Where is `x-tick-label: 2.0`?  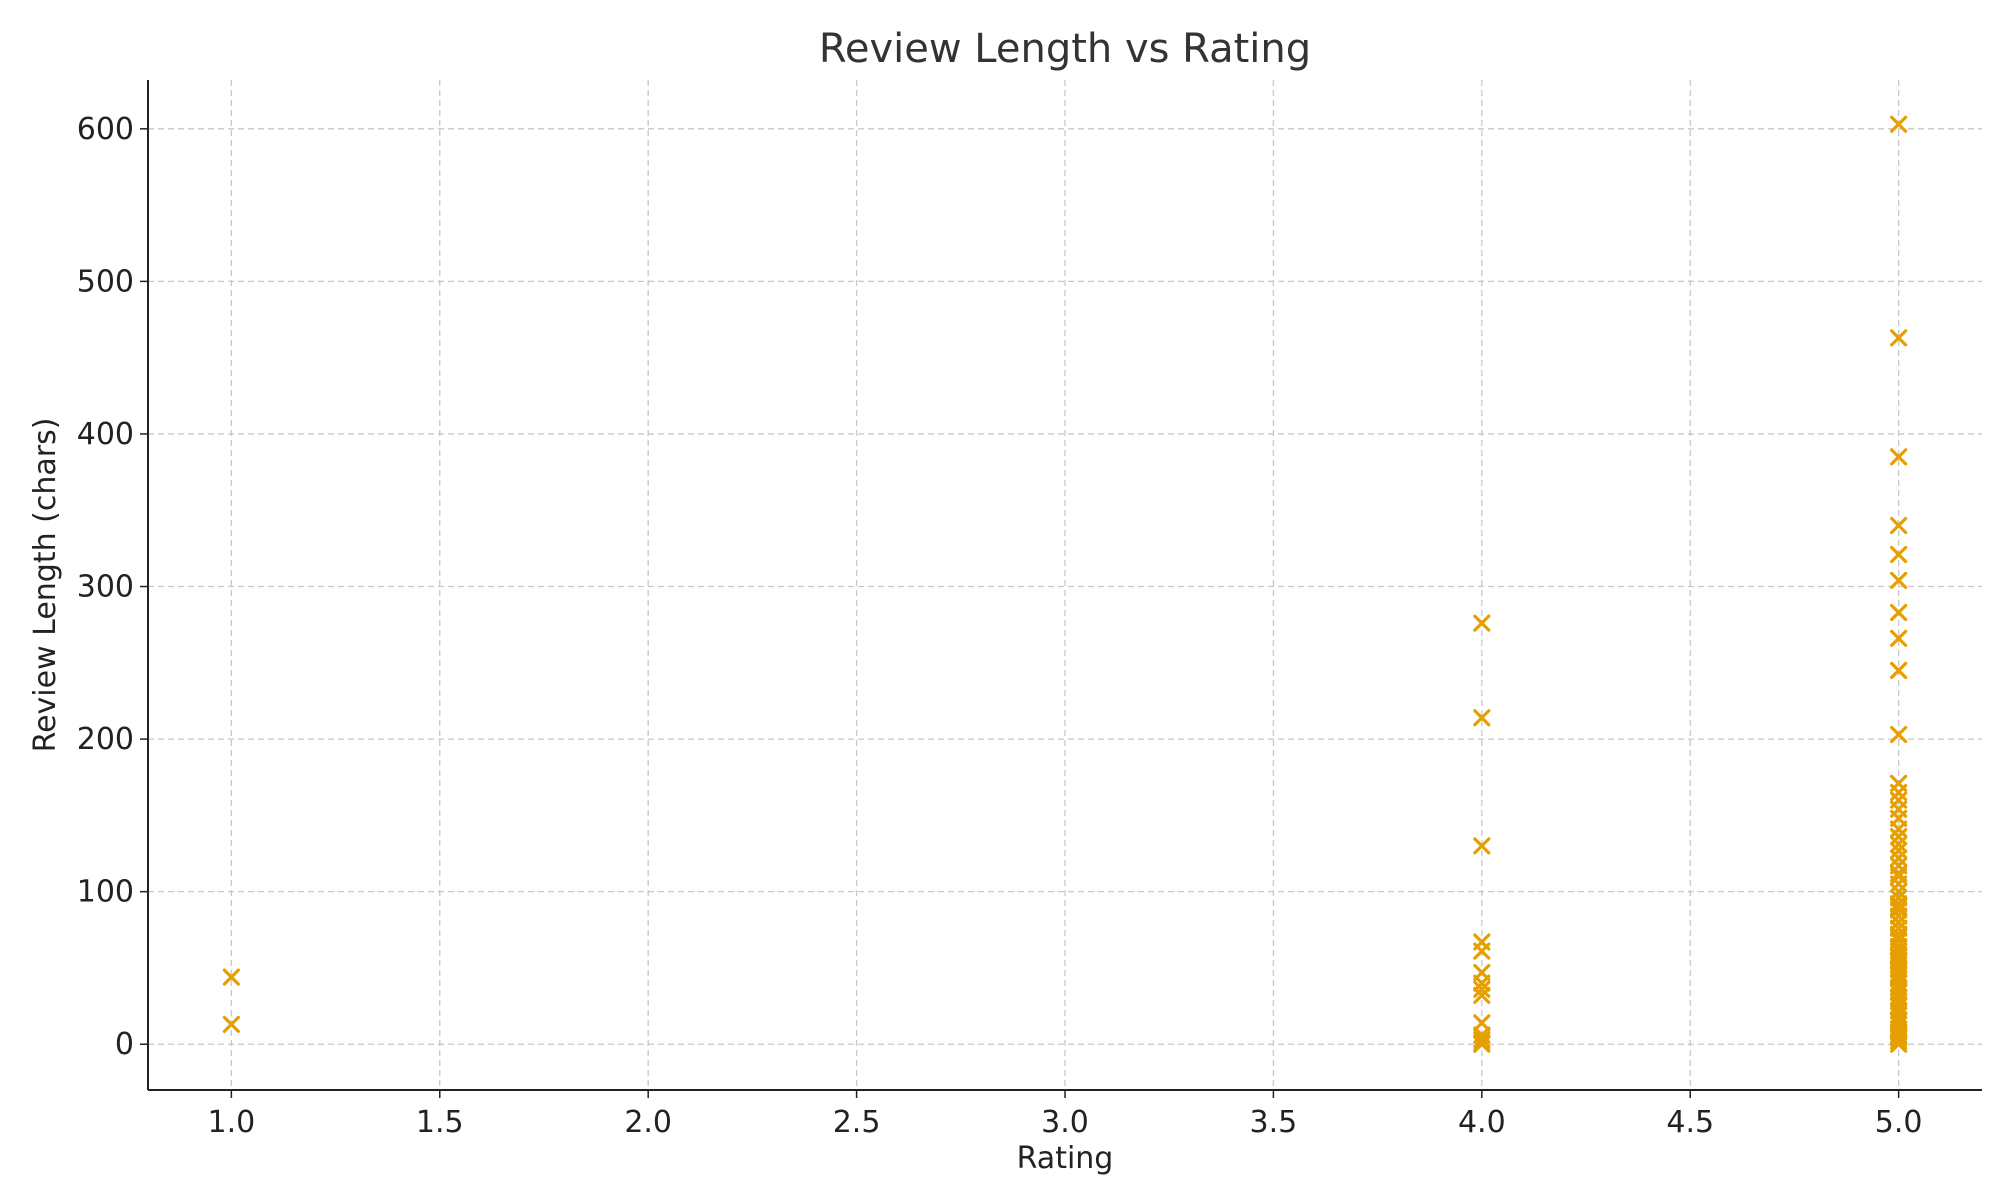
x-tick-label: 2.0 is located at coordinates (648, 1122).